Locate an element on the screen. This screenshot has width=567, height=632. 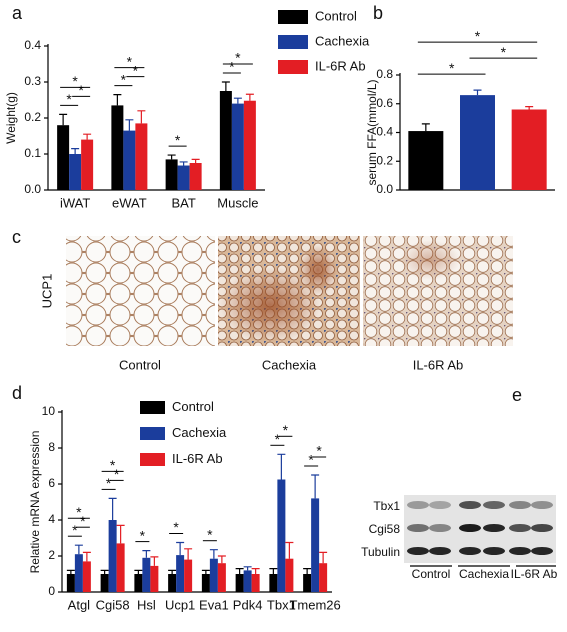
x-tick-label: Atgl is located at coordinates (79, 604).